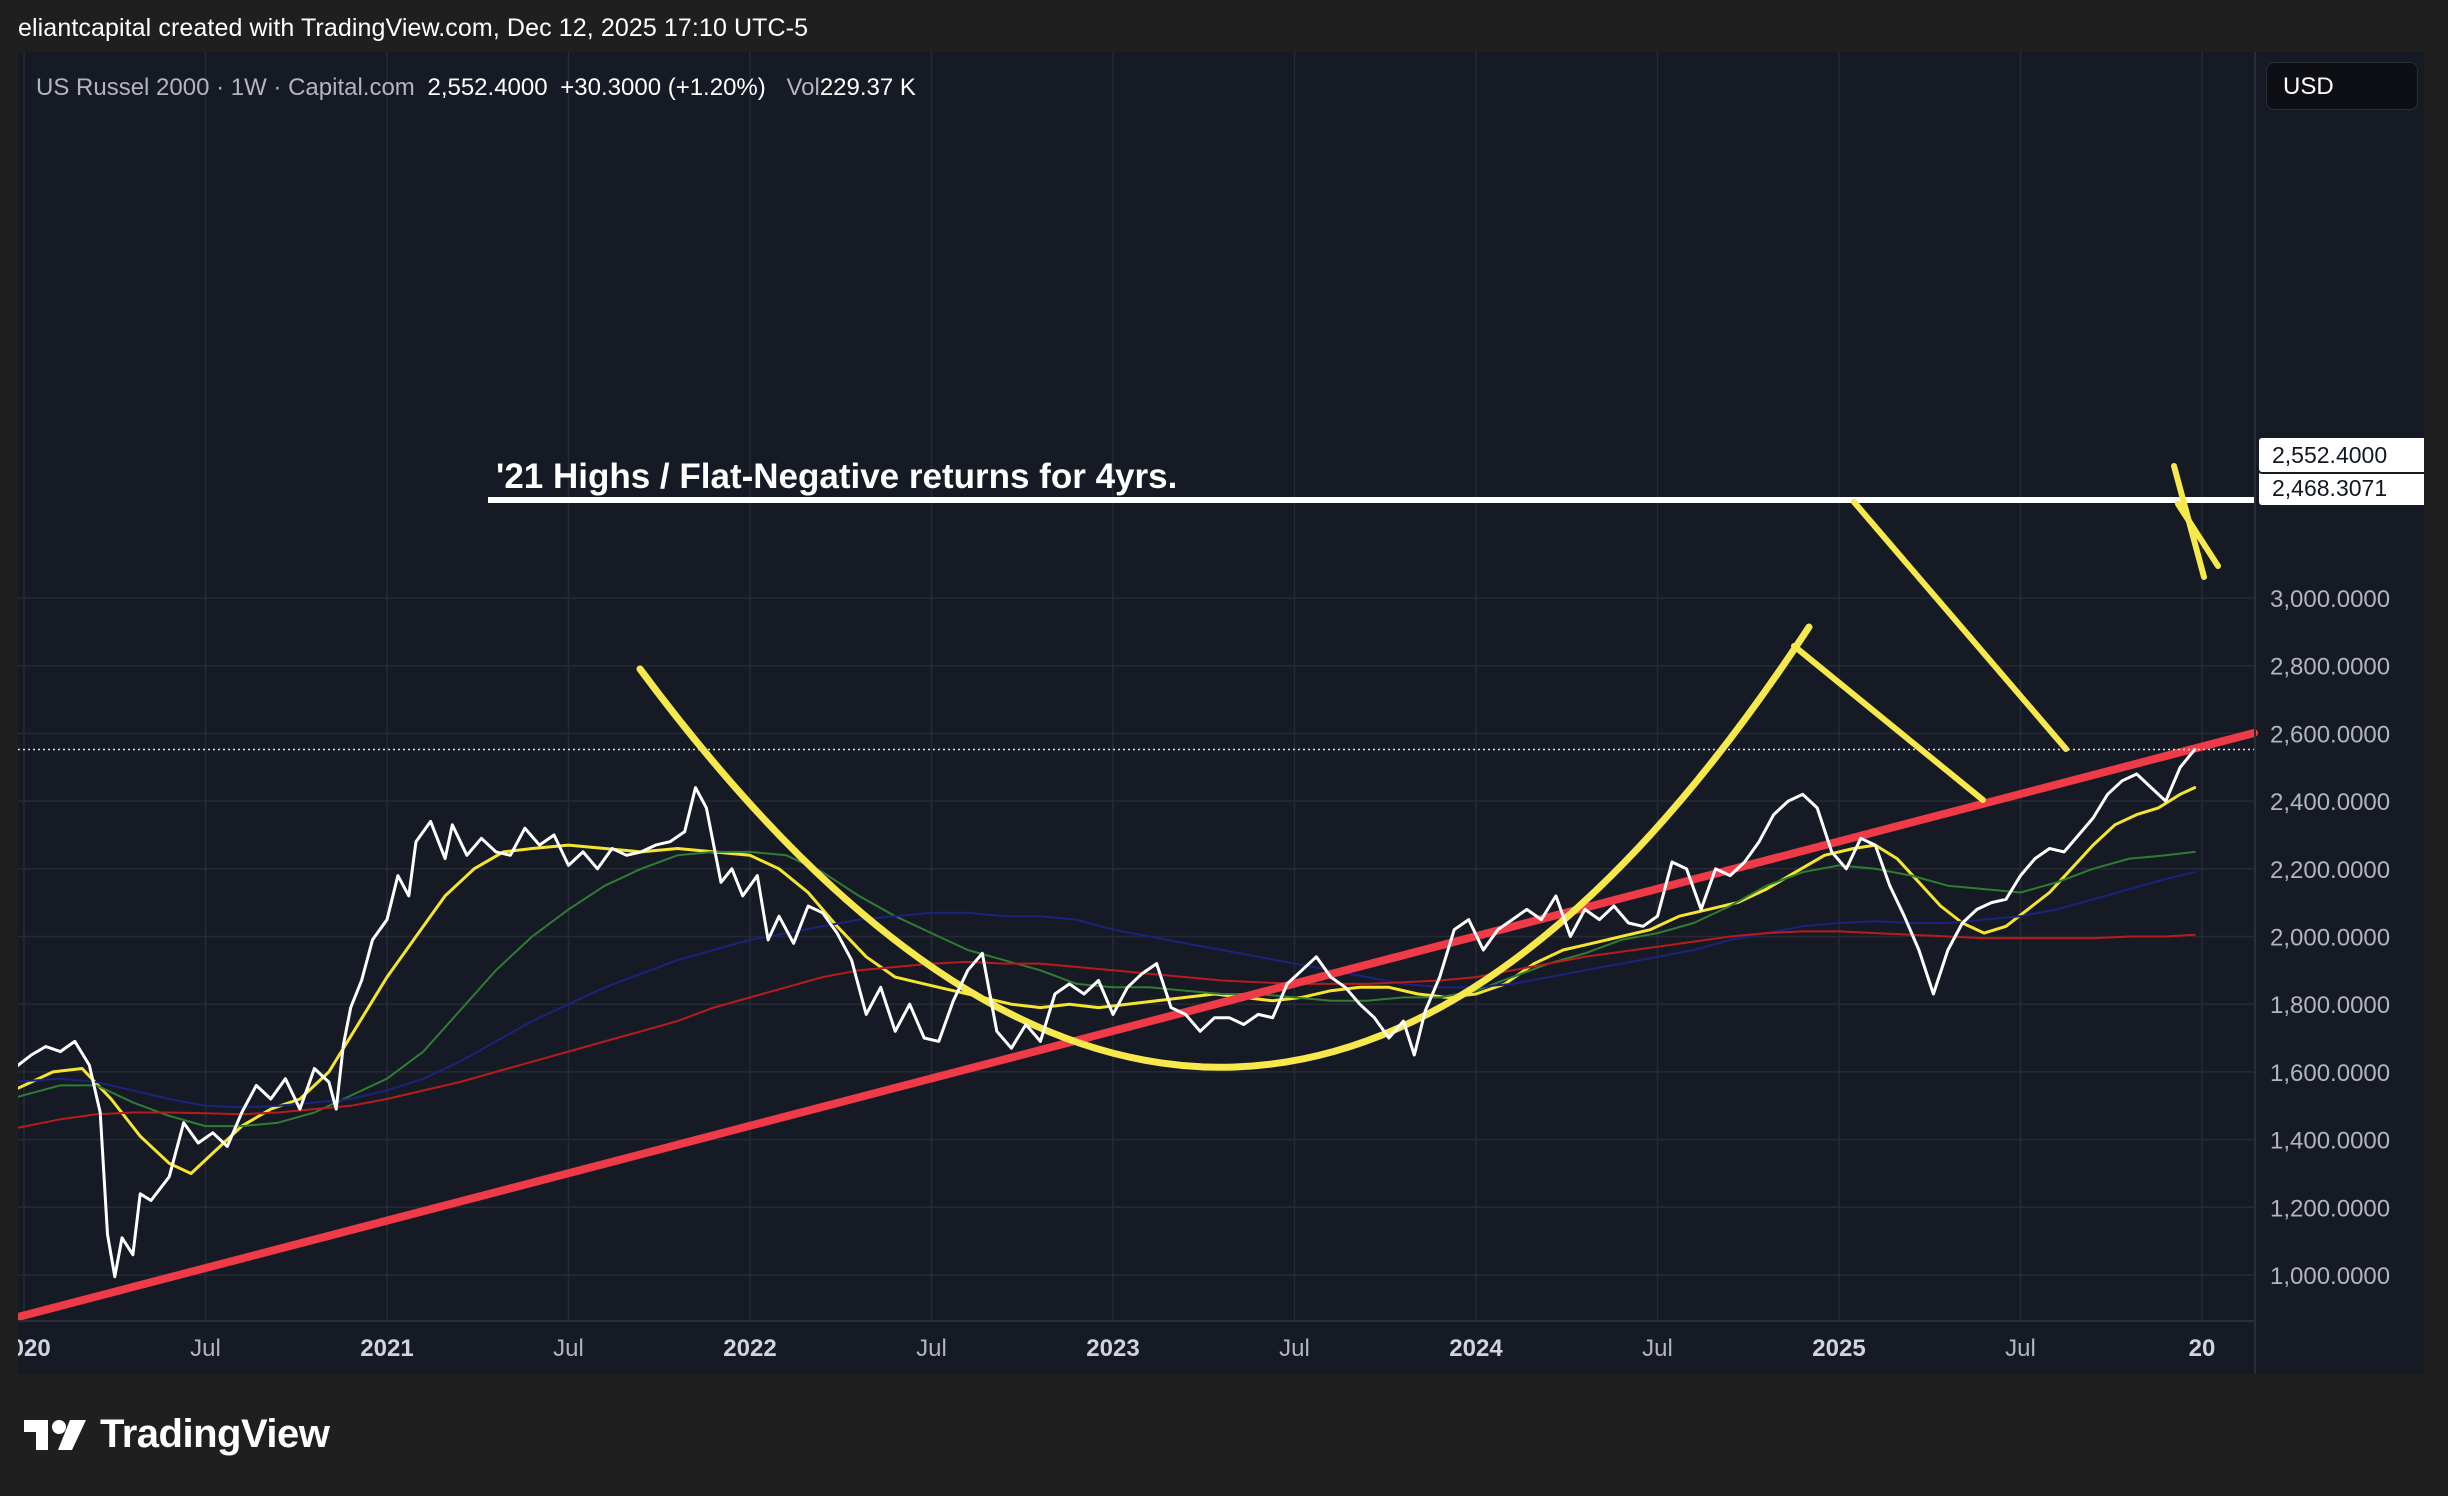 The width and height of the screenshot is (2448, 1496). Describe the element at coordinates (2330, 599) in the screenshot. I see `y-tick-label: 3,000.0000` at that location.